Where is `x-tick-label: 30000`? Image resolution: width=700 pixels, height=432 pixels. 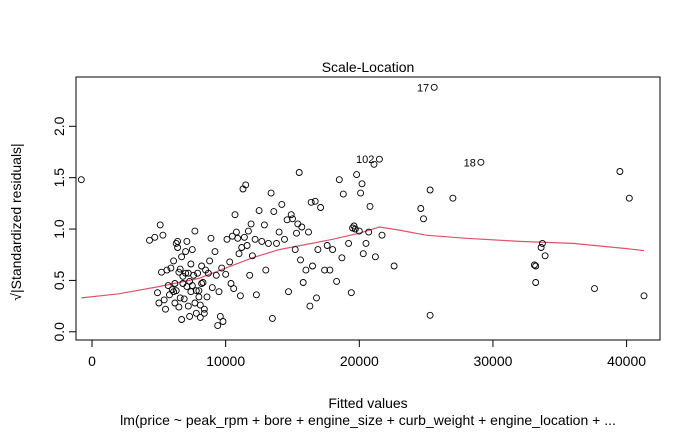 x-tick-label: 30000 is located at coordinates (492, 361).